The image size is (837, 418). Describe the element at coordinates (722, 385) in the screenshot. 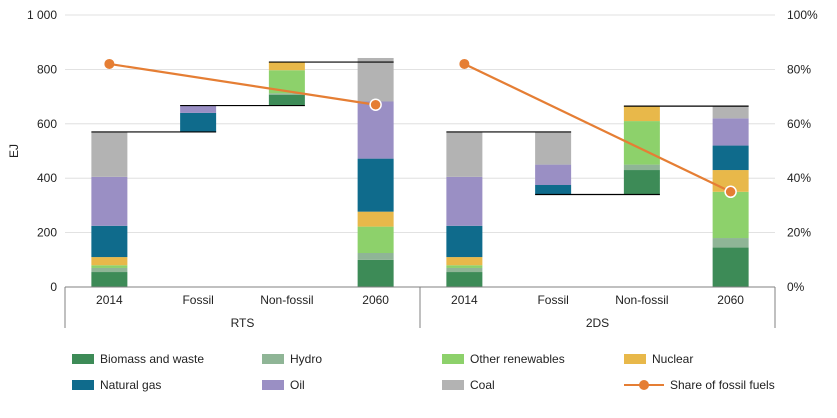

I see `legend-label: Share of fossil fuels` at that location.